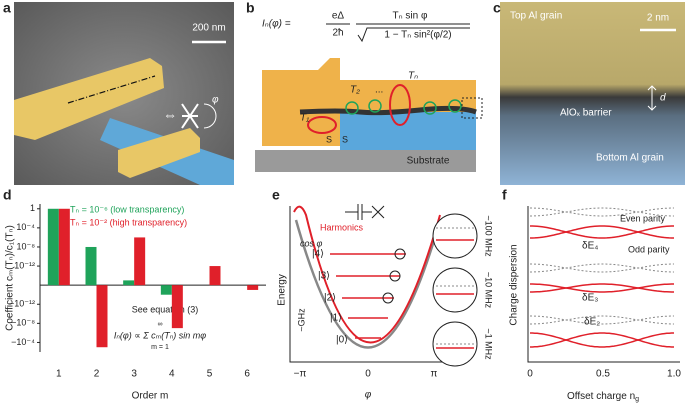 The image size is (685, 405). Describe the element at coordinates (355, 90) in the screenshot. I see `channel-label: T₂` at that location.